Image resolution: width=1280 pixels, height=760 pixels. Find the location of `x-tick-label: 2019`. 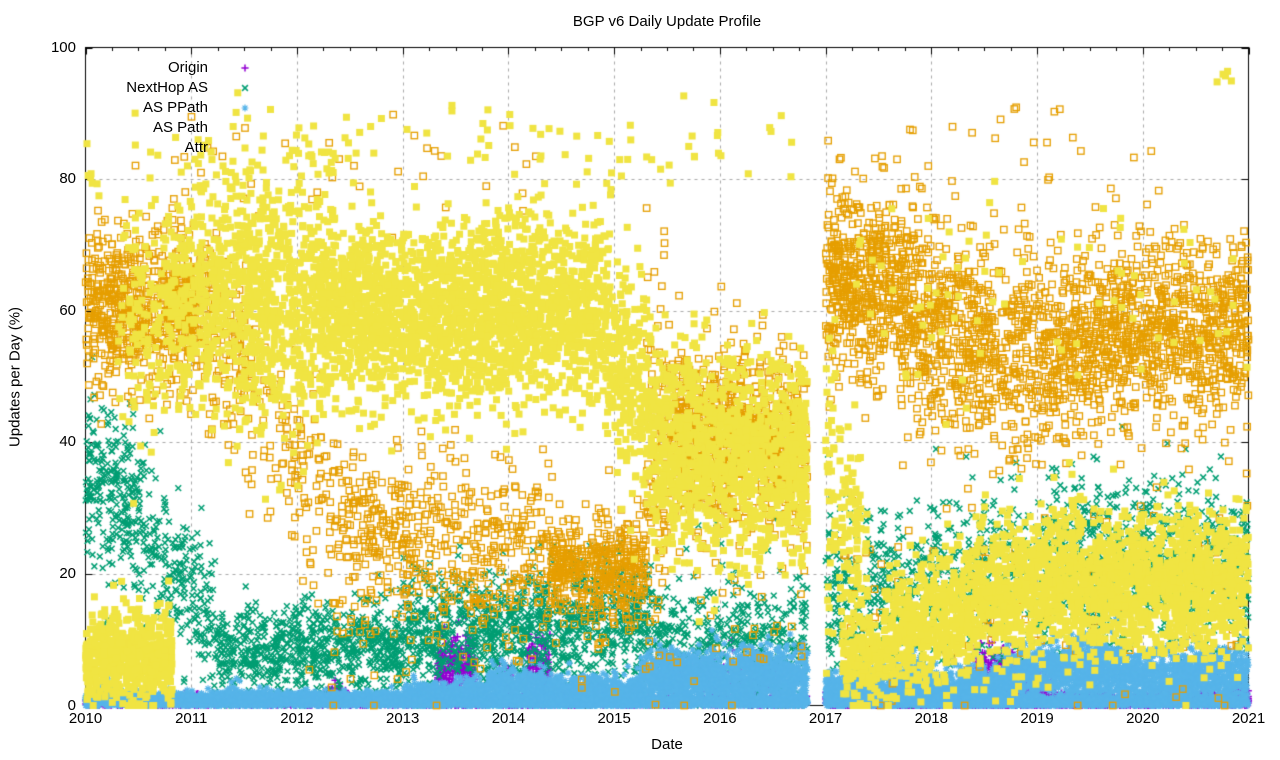

x-tick-label: 2019 is located at coordinates (1037, 718).